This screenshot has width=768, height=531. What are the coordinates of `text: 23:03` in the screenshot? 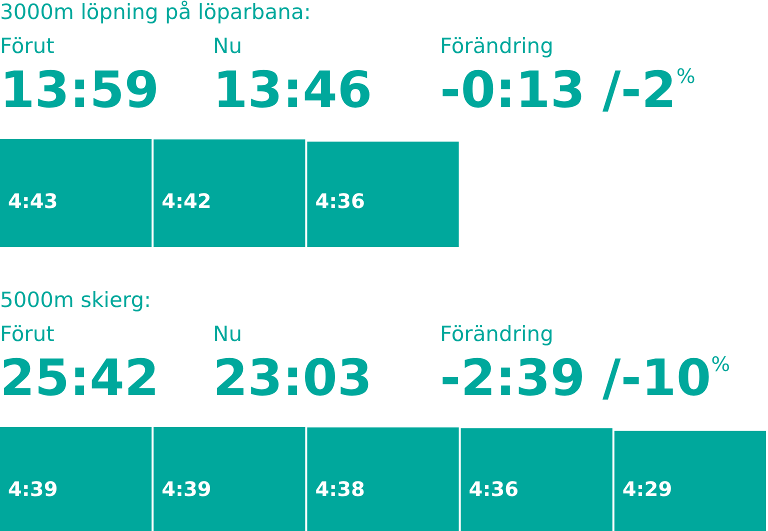 It's located at (292, 378).